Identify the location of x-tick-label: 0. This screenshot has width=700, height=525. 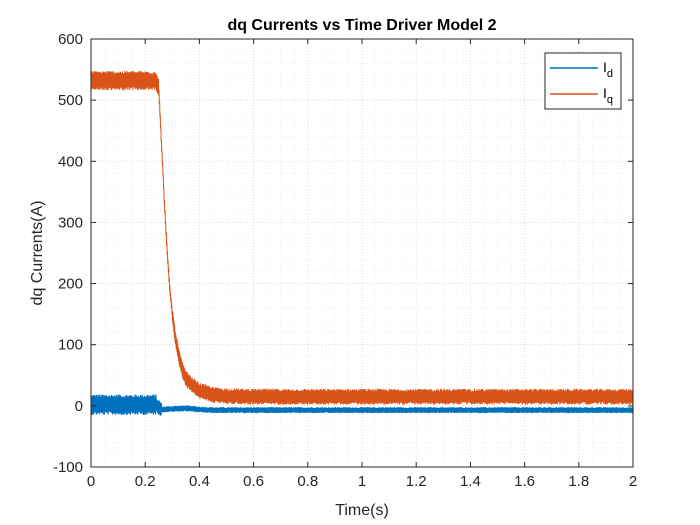
(91, 481).